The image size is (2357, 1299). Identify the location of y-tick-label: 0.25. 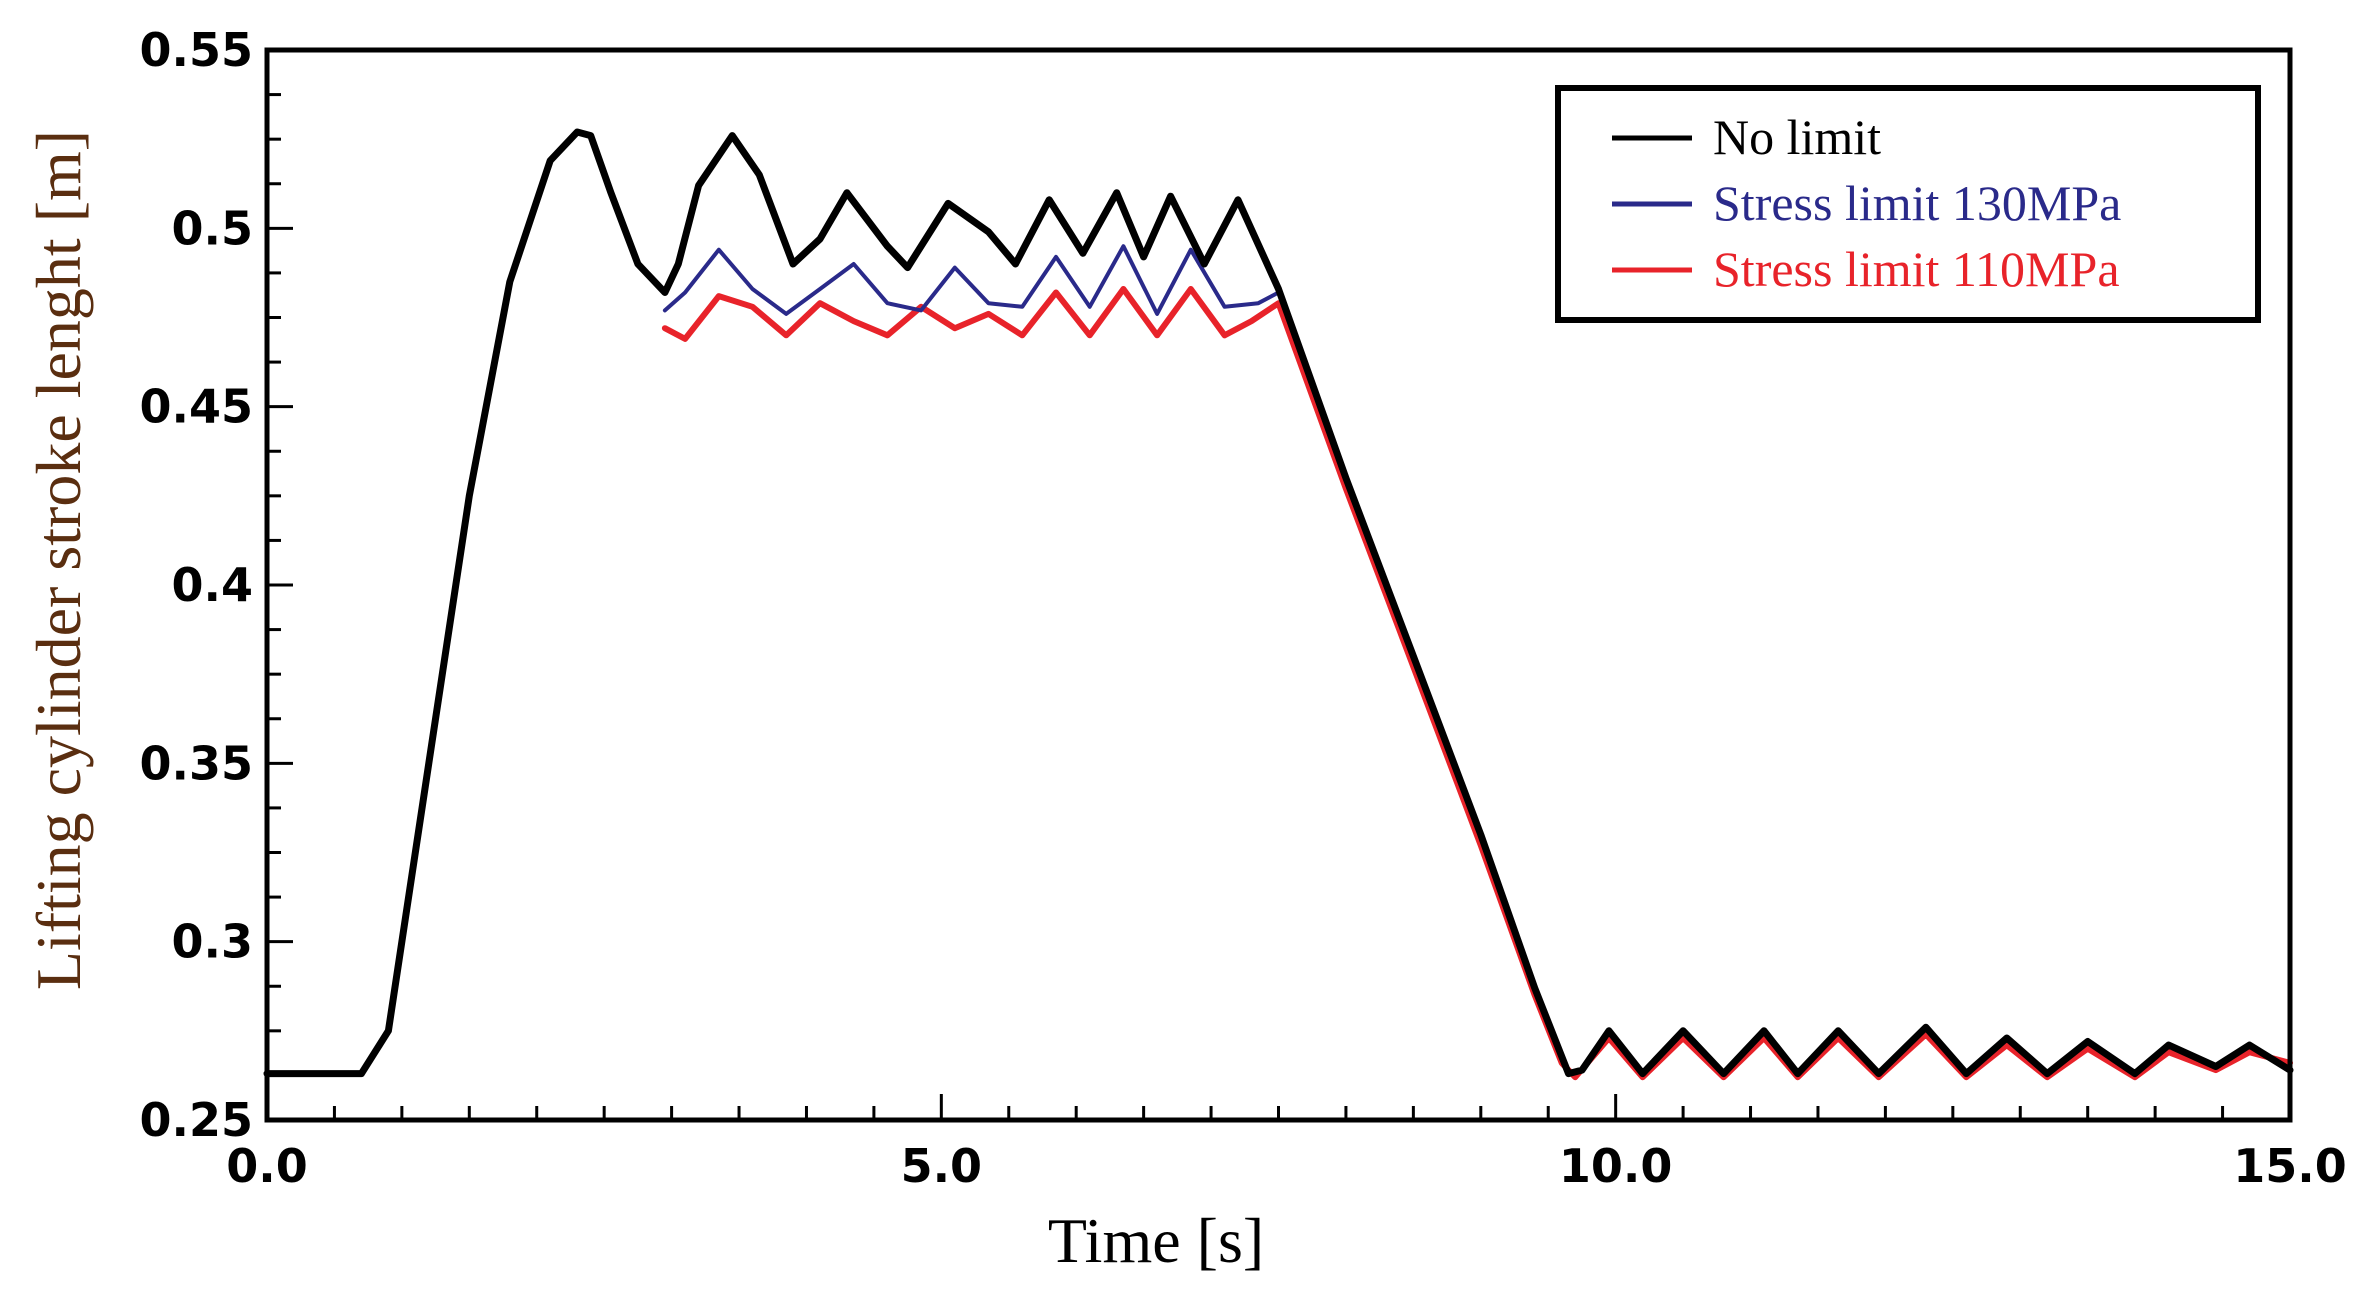
(197, 1120).